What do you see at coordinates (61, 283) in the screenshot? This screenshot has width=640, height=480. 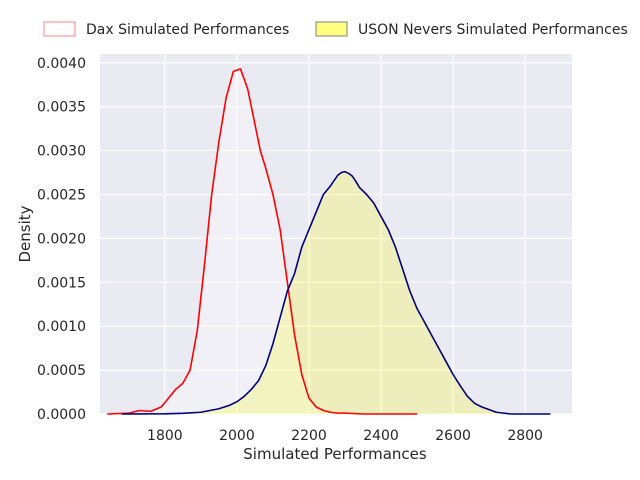 I see `y-tick-label: 0.0015` at bounding box center [61, 283].